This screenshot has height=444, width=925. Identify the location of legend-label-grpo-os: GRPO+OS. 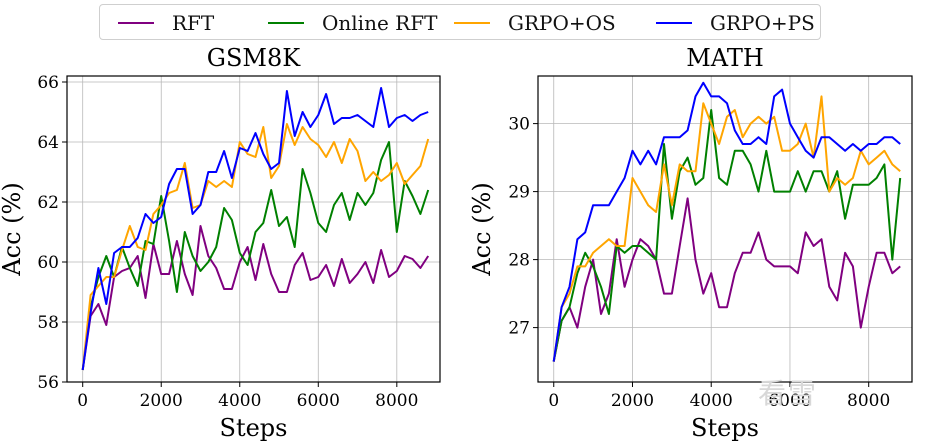
(562, 23).